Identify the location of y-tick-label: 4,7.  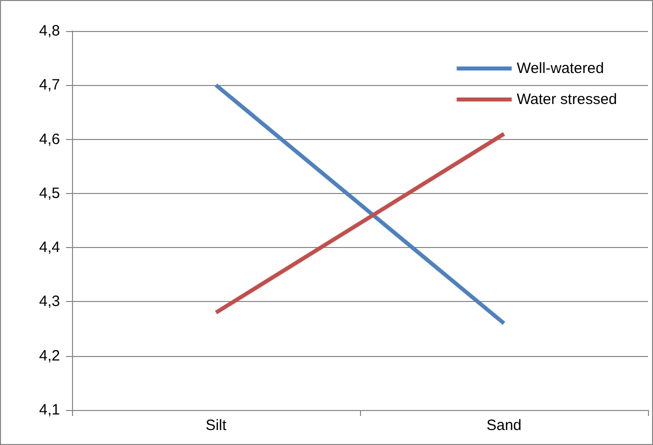
(49, 85).